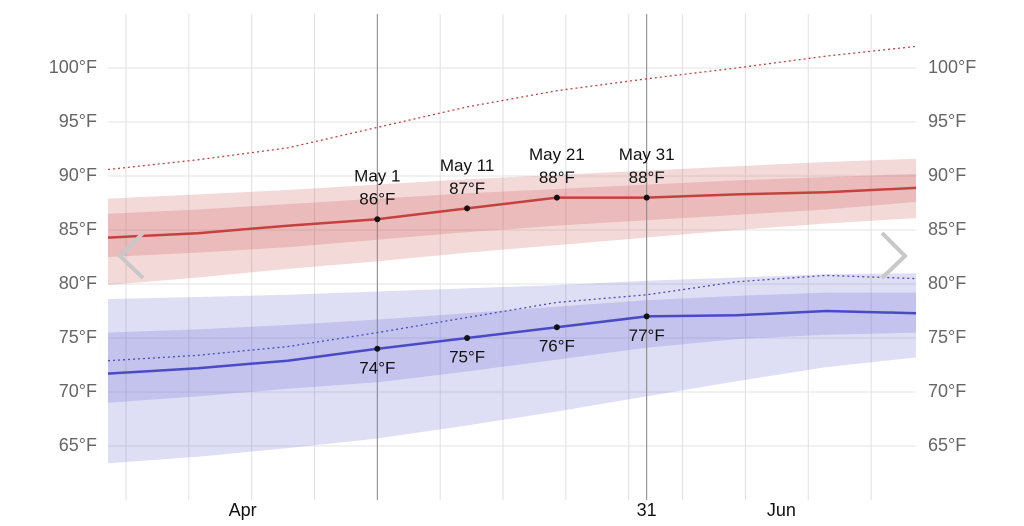  I want to click on value-label: 76°F, so click(557, 346).